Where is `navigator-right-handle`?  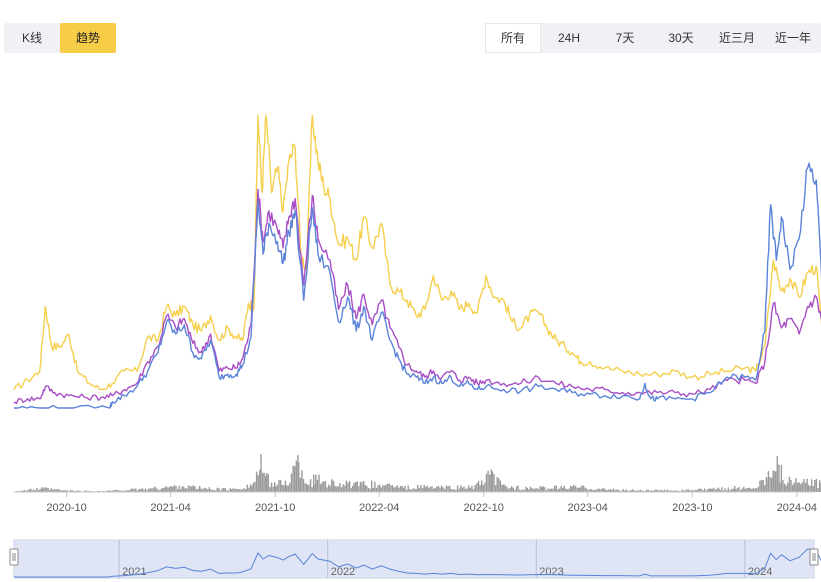
navigator-right-handle is located at coordinates (814, 557).